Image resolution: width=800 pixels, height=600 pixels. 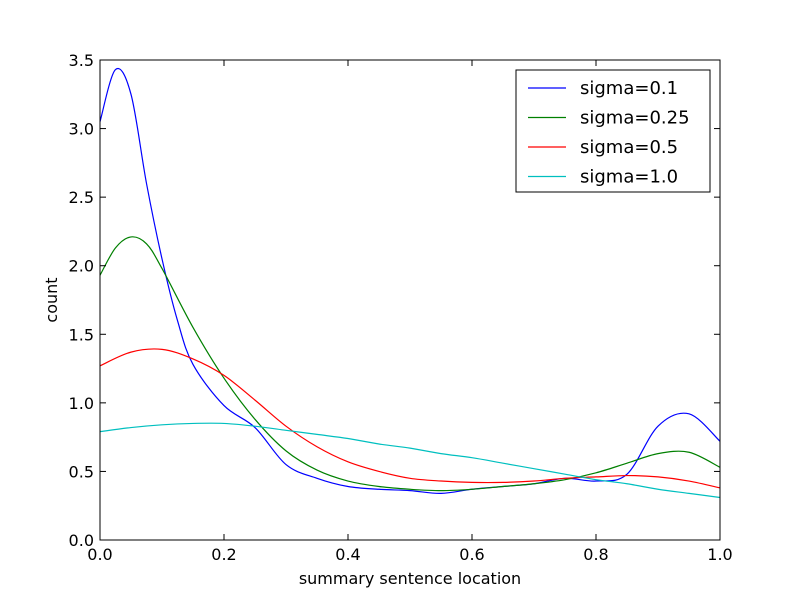 I want to click on x-tick-label: 0.0, so click(x=99, y=554).